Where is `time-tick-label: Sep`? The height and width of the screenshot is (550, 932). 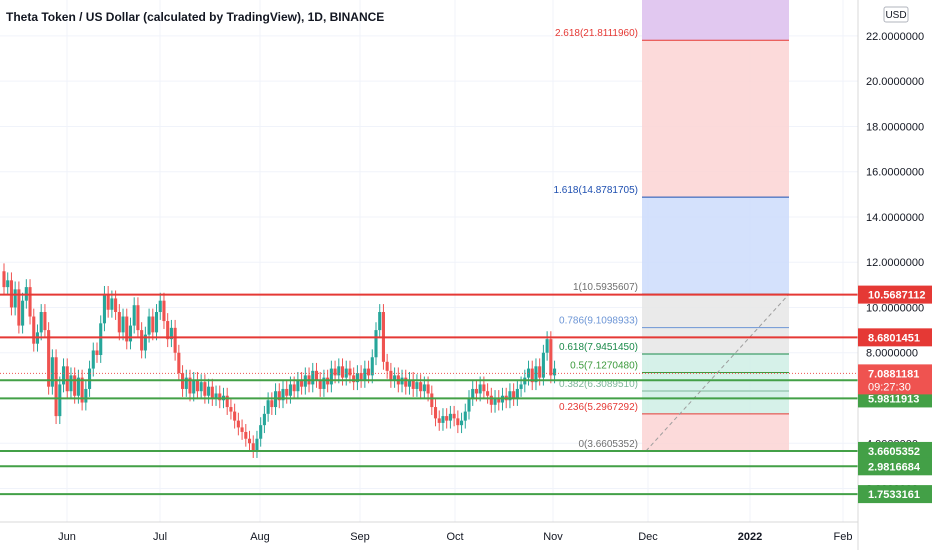 time-tick-label: Sep is located at coordinates (360, 537).